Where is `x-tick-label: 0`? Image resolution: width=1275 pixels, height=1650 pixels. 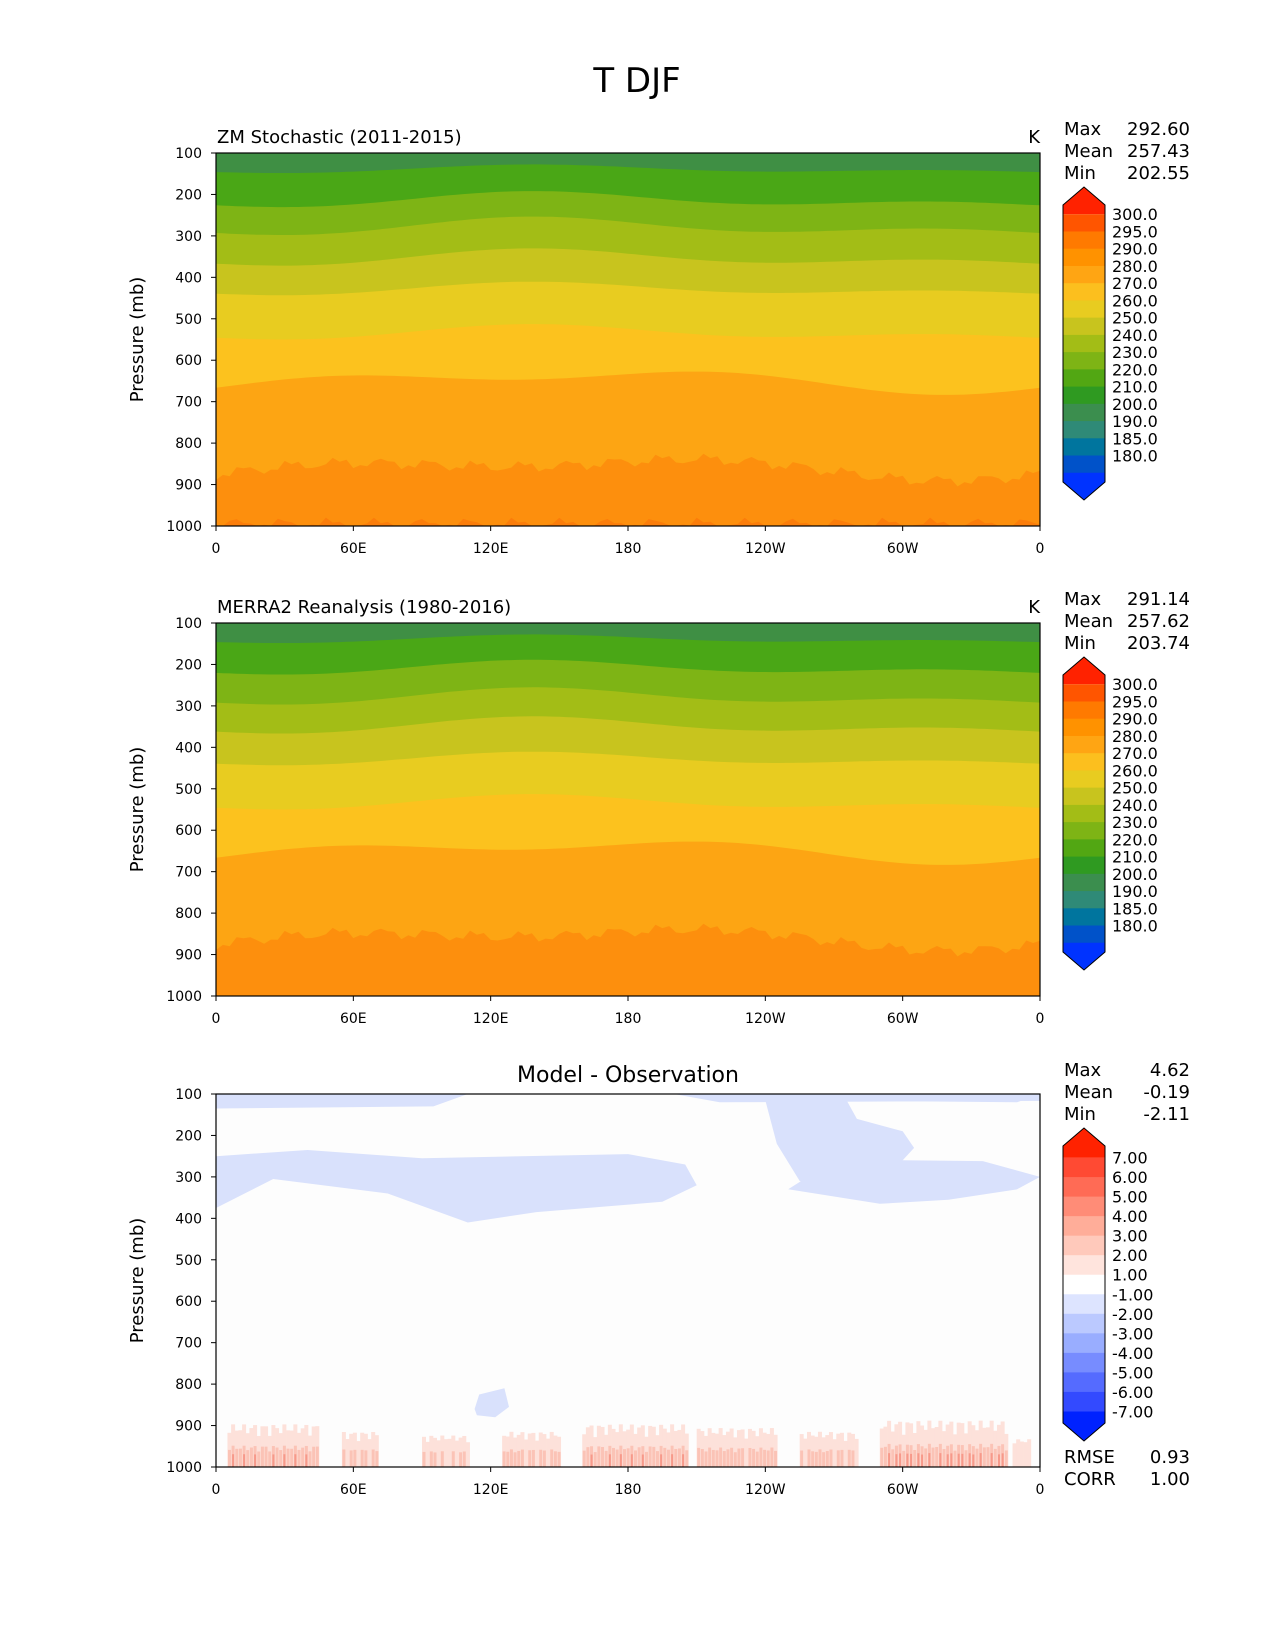 x-tick-label: 0 is located at coordinates (1040, 549).